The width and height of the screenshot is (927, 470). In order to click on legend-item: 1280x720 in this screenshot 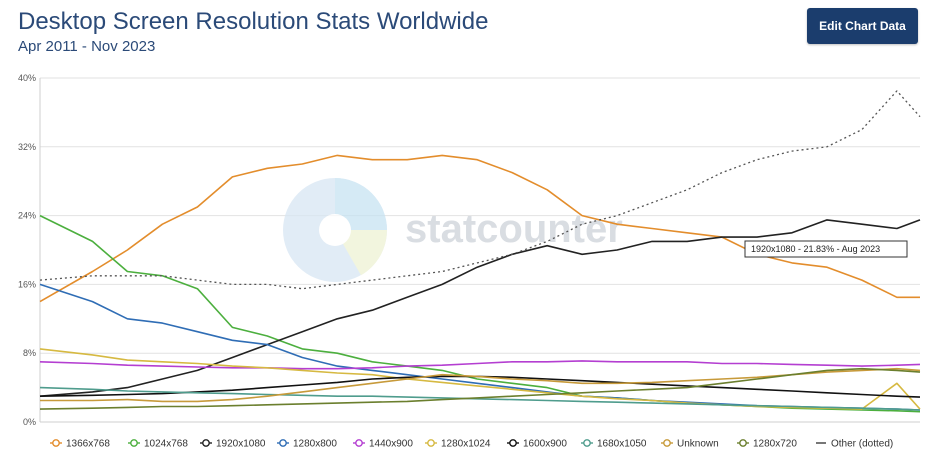, I will do `click(767, 444)`.